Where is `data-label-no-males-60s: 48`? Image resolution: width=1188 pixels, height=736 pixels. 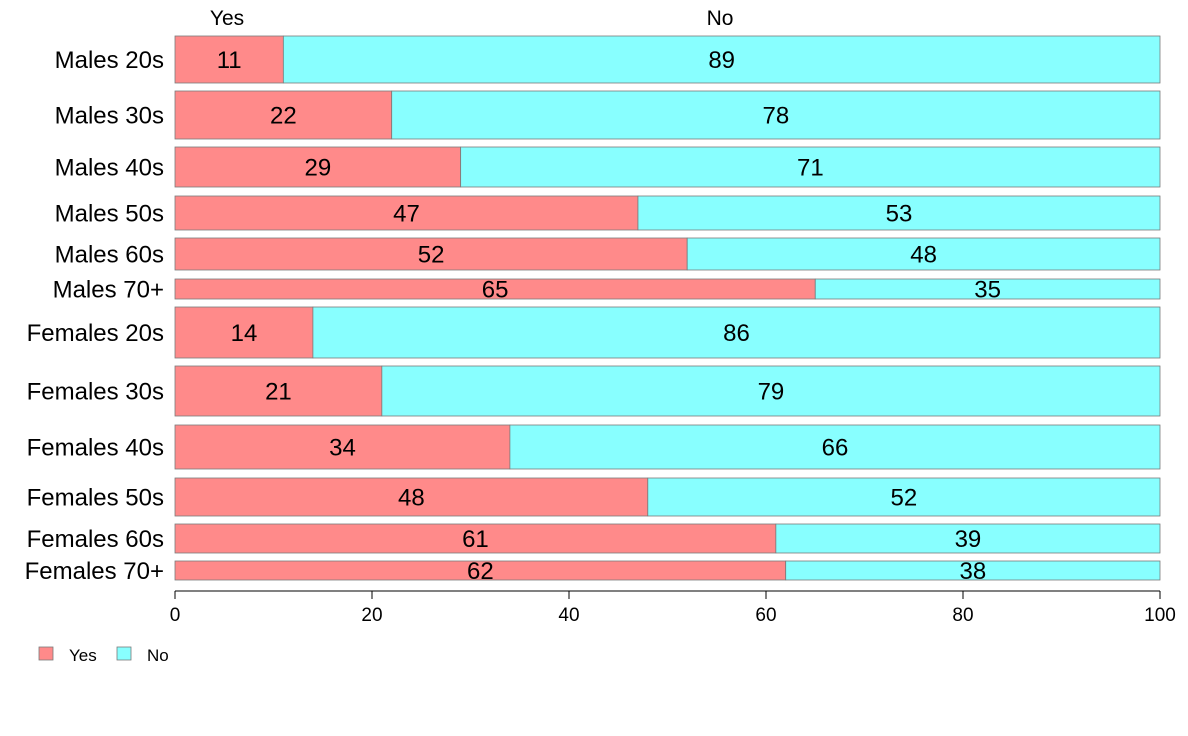
data-label-no-males-60s: 48 is located at coordinates (923, 255).